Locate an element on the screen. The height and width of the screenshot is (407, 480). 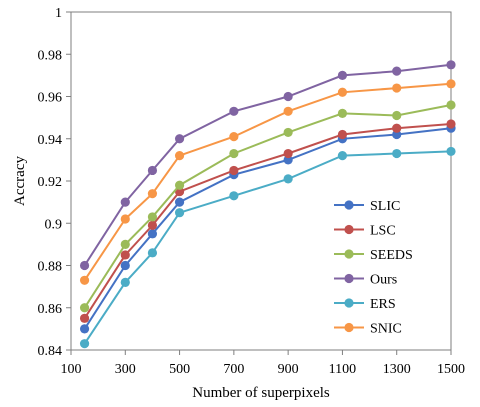
y-tick-label: 0.94 is located at coordinates (50, 140).